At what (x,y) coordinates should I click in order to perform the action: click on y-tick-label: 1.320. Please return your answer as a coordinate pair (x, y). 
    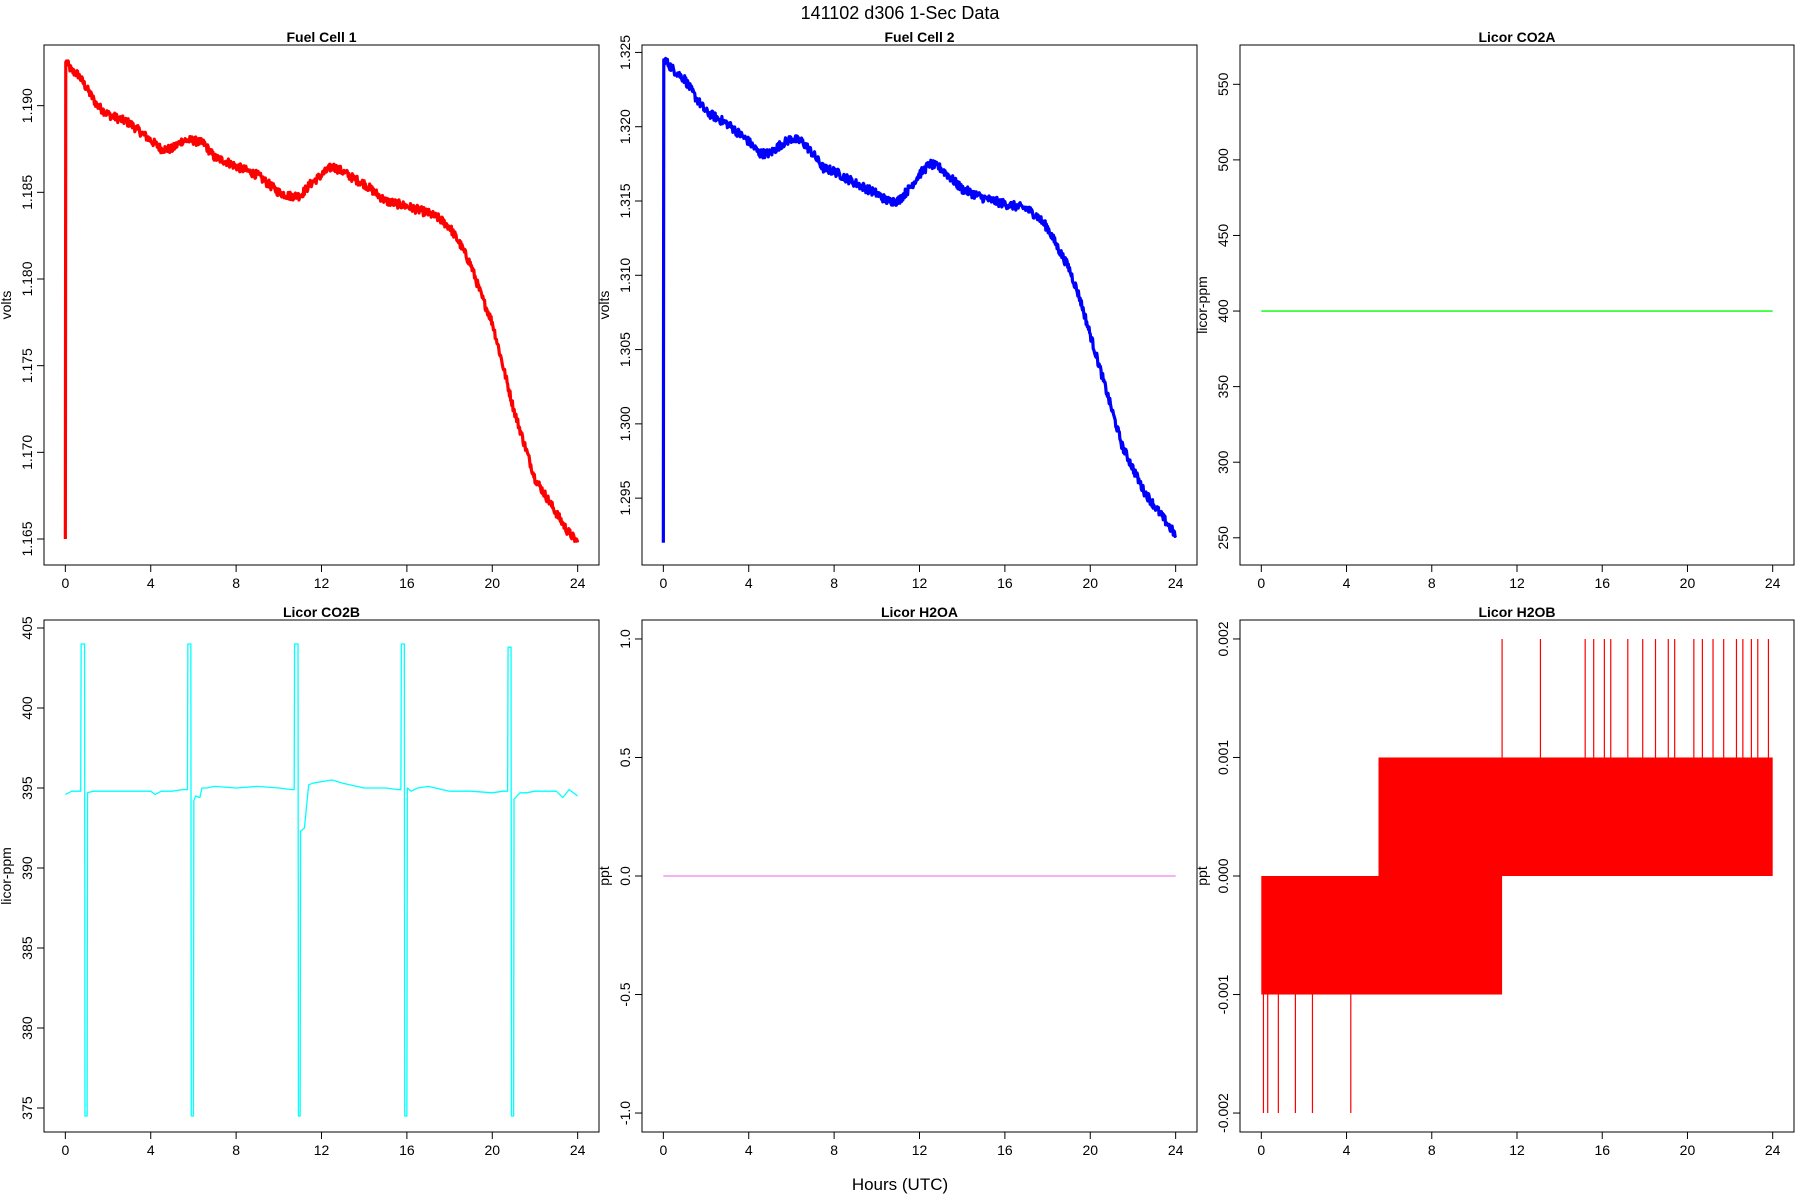
    Looking at the image, I should click on (625, 126).